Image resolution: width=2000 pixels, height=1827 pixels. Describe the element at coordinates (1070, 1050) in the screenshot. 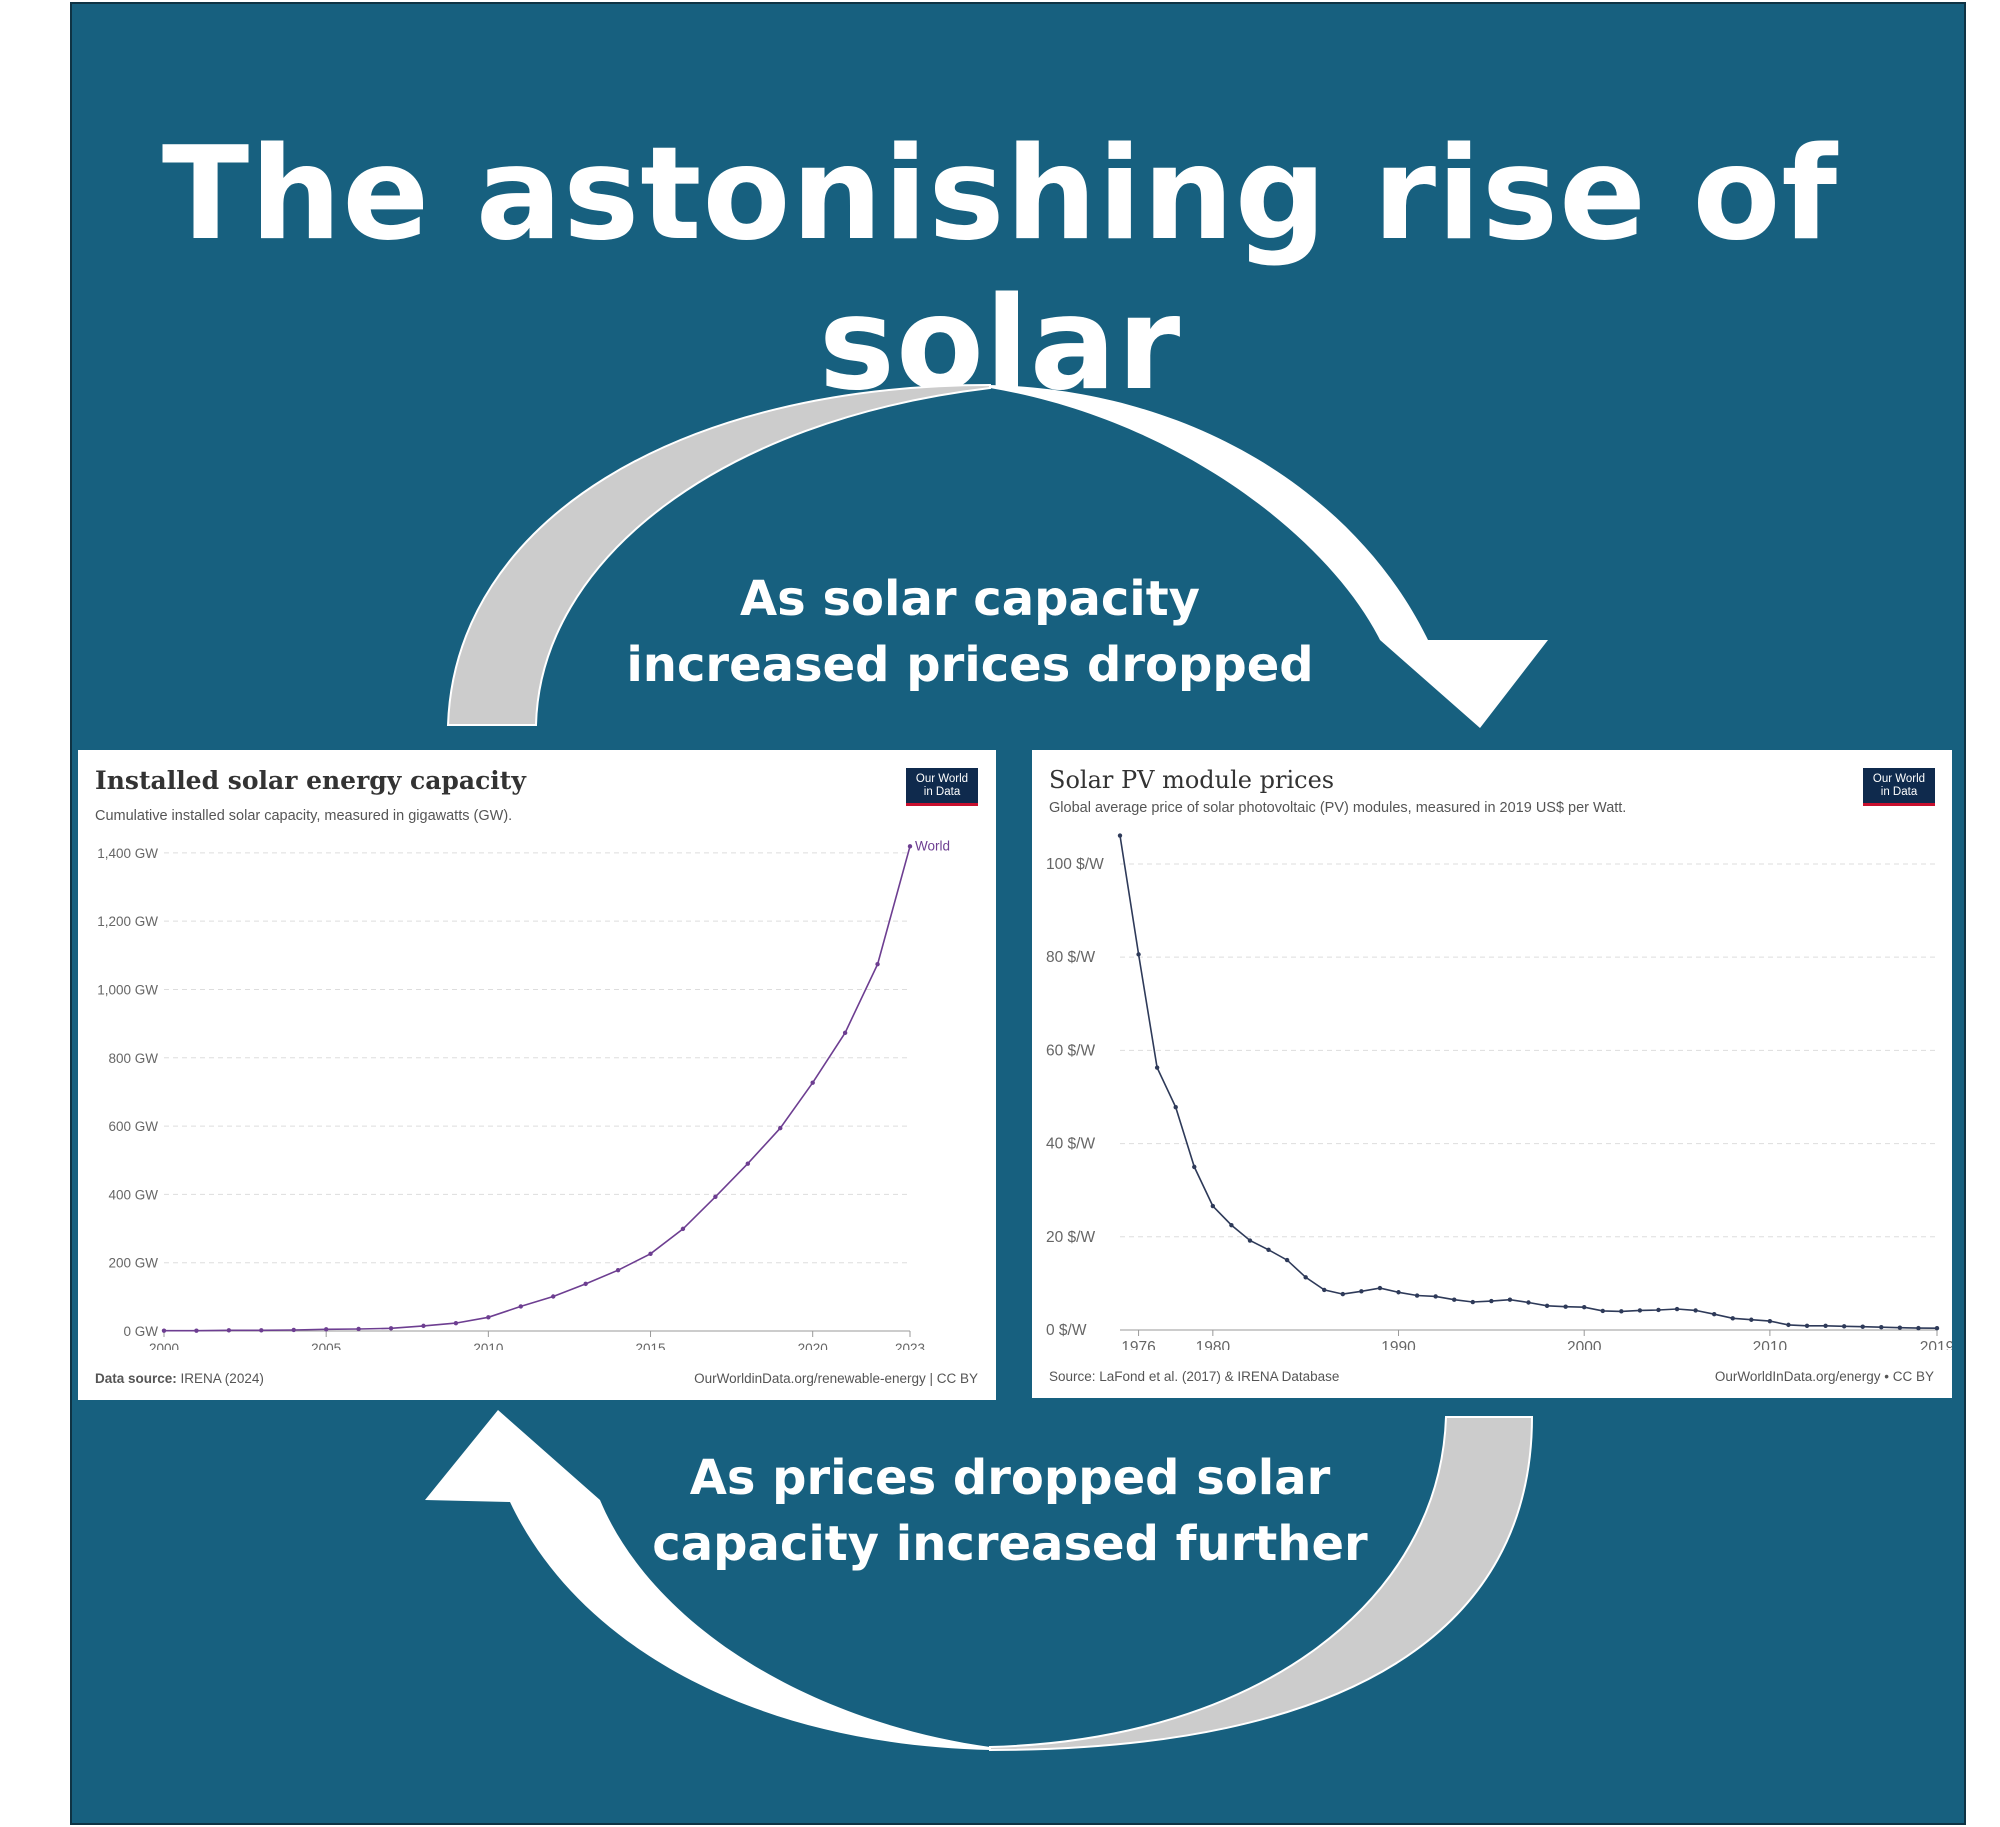

I see `y-tick-label: 60 $/W` at that location.